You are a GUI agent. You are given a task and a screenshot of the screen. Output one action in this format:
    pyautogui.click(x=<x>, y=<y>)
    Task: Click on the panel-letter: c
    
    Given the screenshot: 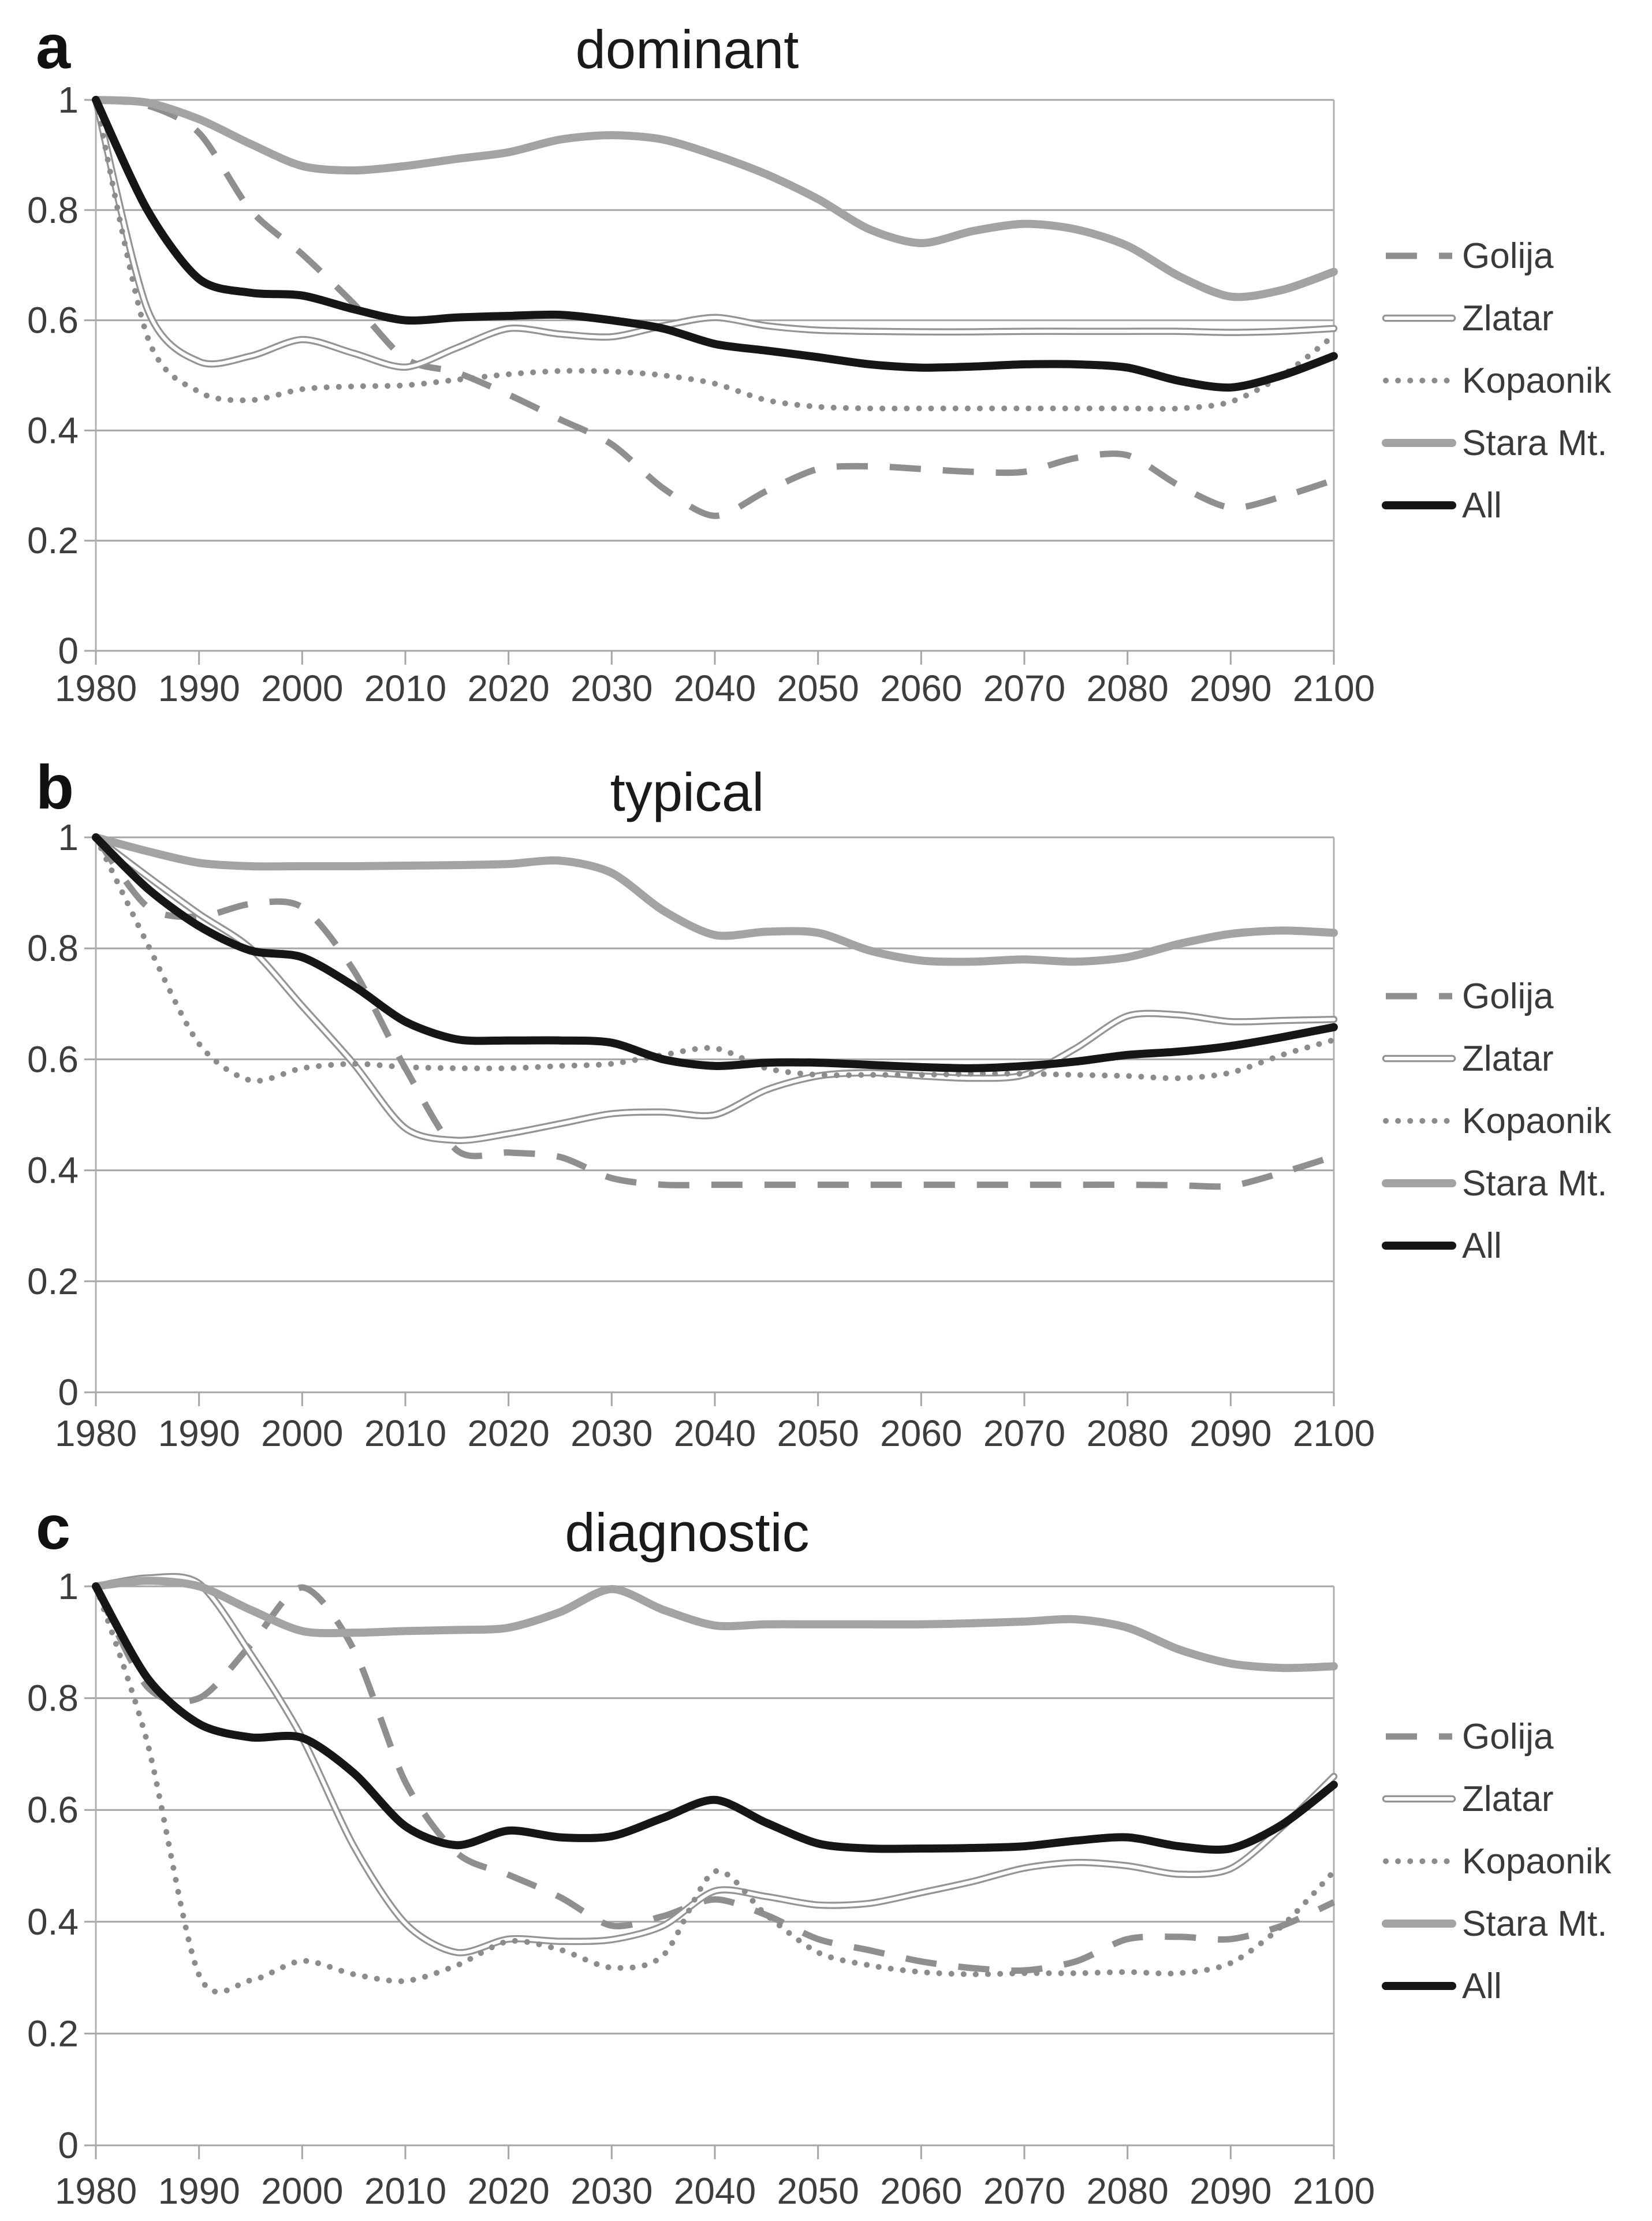 What is the action you would take?
    pyautogui.click(x=53, y=1527)
    